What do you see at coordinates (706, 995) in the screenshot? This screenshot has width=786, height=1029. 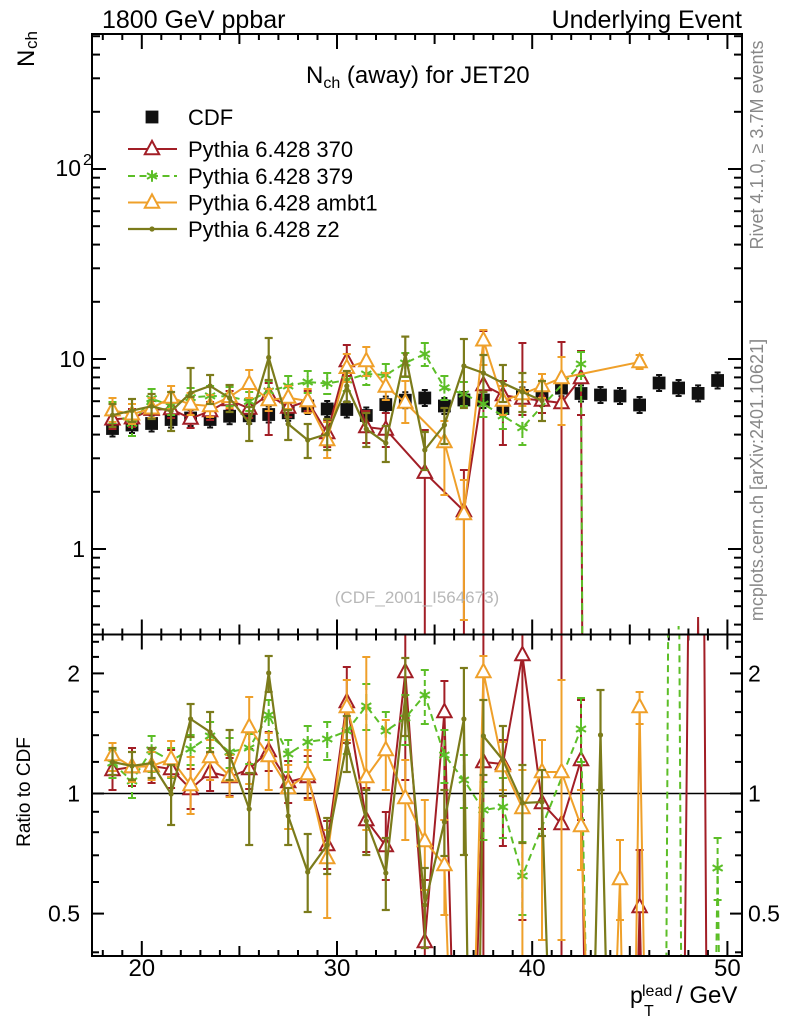 I see `svg-text: / GeV` at bounding box center [706, 995].